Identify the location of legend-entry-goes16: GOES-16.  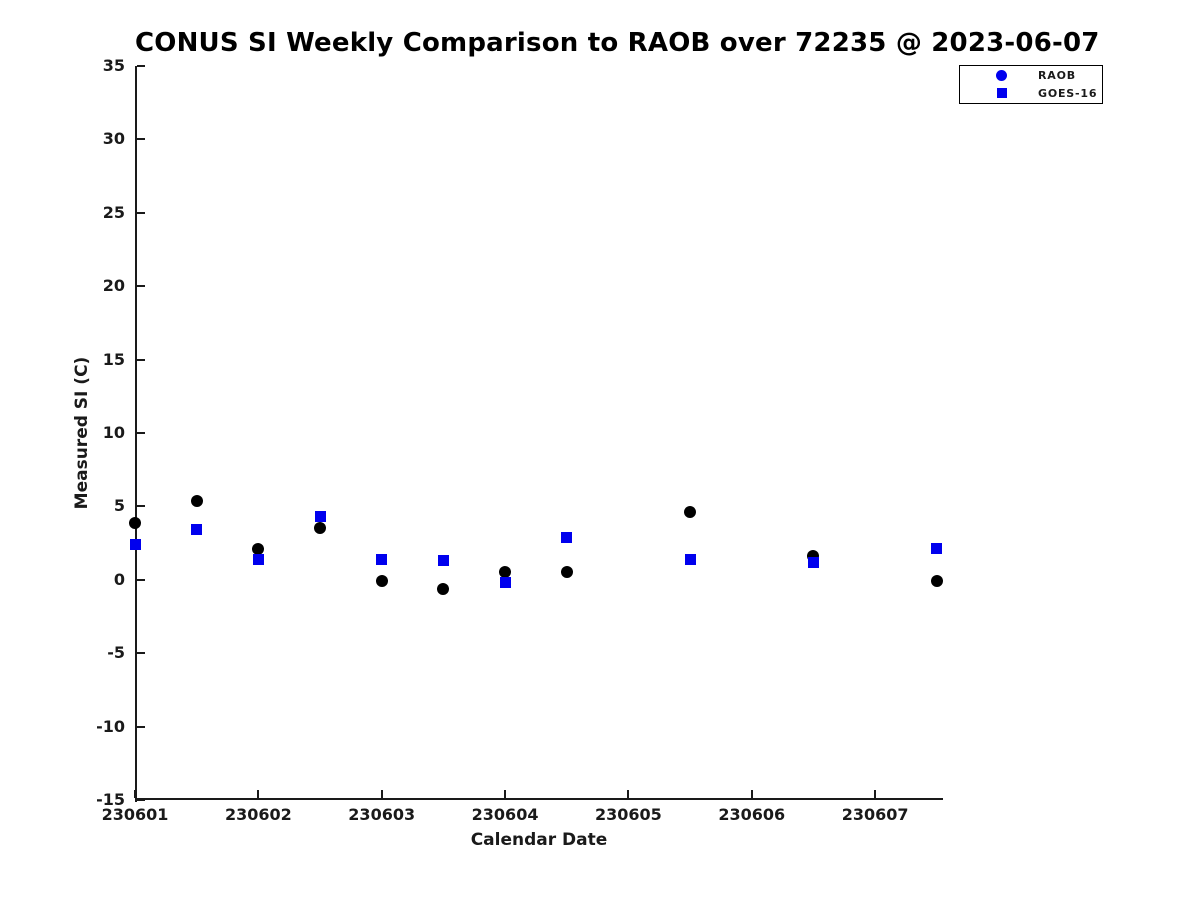
(1031, 93).